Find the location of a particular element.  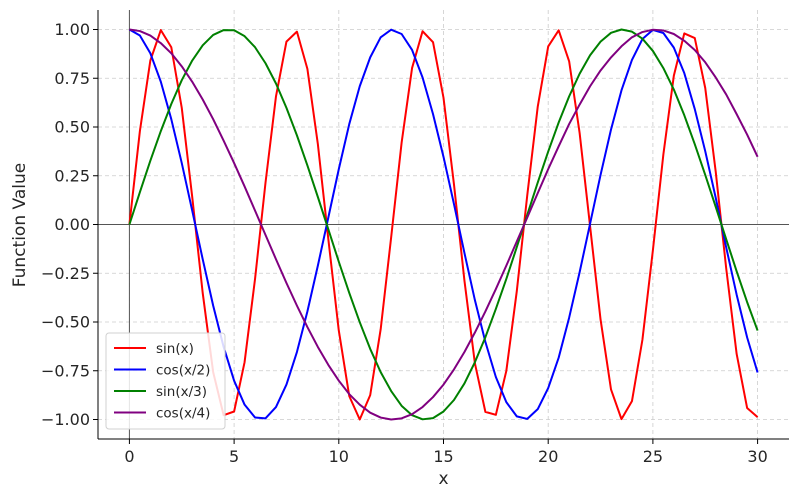

x-tick-label: 5 is located at coordinates (234, 456).